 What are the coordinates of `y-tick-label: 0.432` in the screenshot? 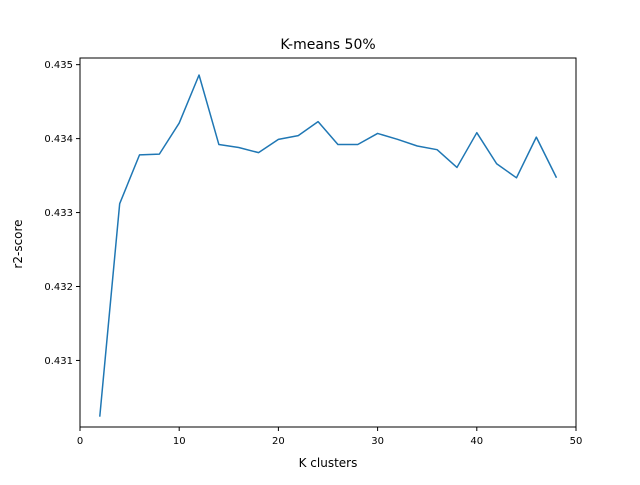 It's located at (58, 287).